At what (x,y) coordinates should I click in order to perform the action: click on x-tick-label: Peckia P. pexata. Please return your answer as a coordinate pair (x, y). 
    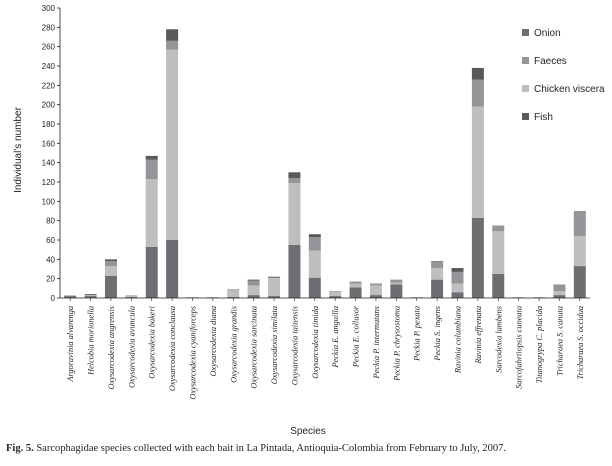
    Looking at the image, I should click on (417, 334).